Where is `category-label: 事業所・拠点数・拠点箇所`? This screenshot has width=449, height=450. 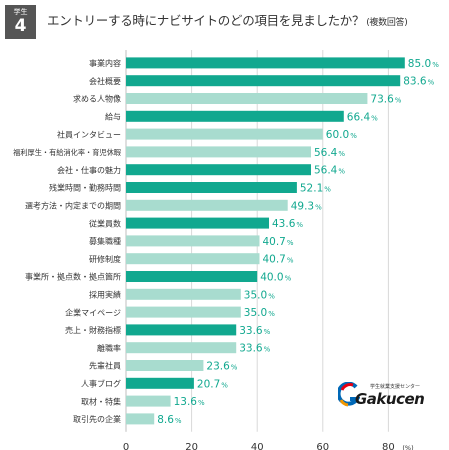 category-label: 事業所・拠点数・拠点箇所 is located at coordinates (73, 277).